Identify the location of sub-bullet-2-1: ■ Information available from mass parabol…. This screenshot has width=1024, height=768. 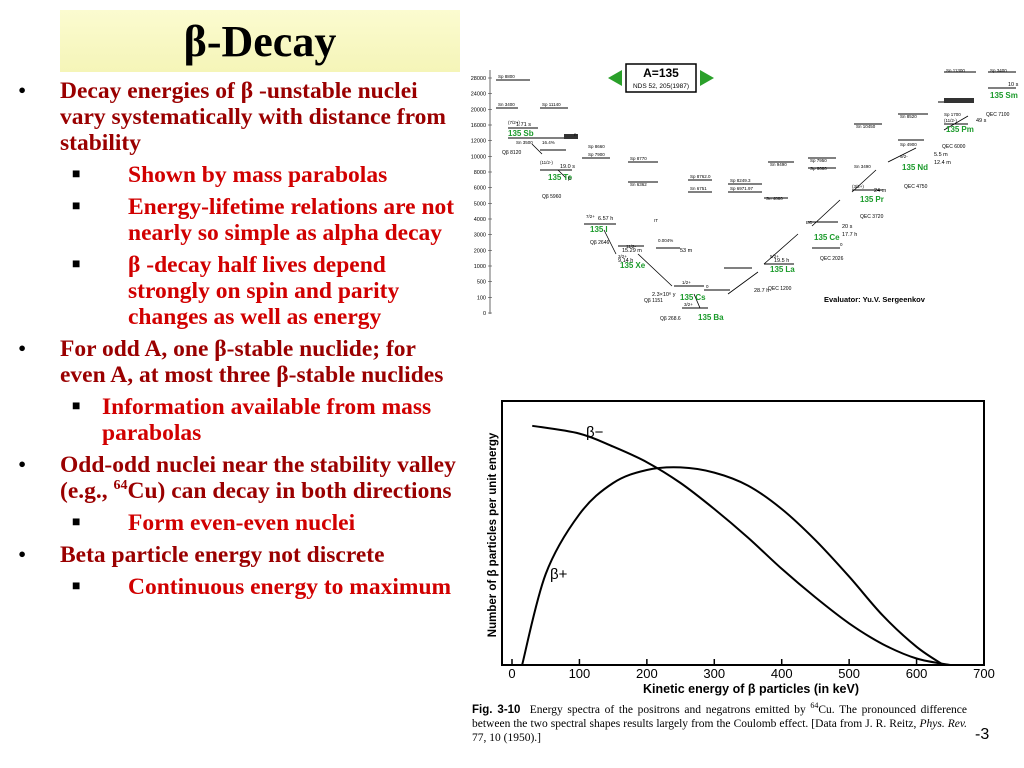
(240, 420).